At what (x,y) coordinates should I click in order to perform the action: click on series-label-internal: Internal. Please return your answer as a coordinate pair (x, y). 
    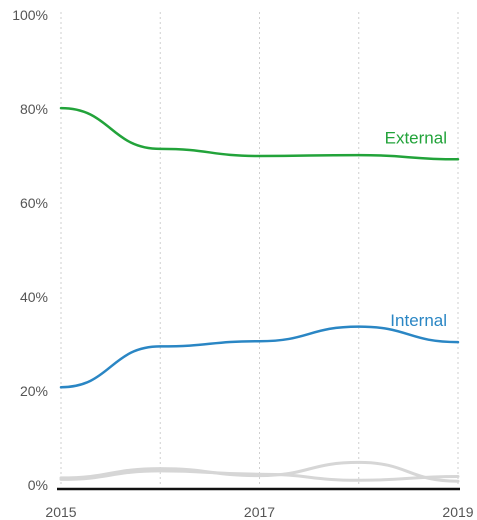
    Looking at the image, I should click on (418, 320).